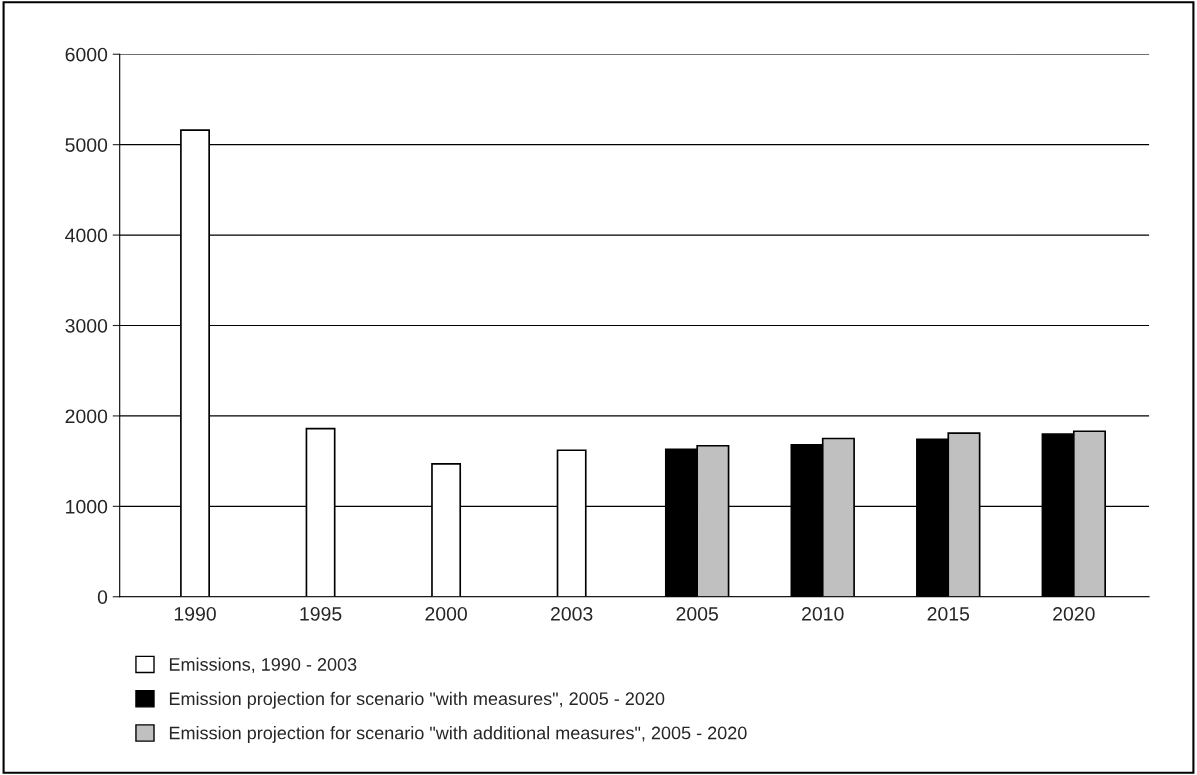  What do you see at coordinates (697, 613) in the screenshot?
I see `x-tick-label: 2005` at bounding box center [697, 613].